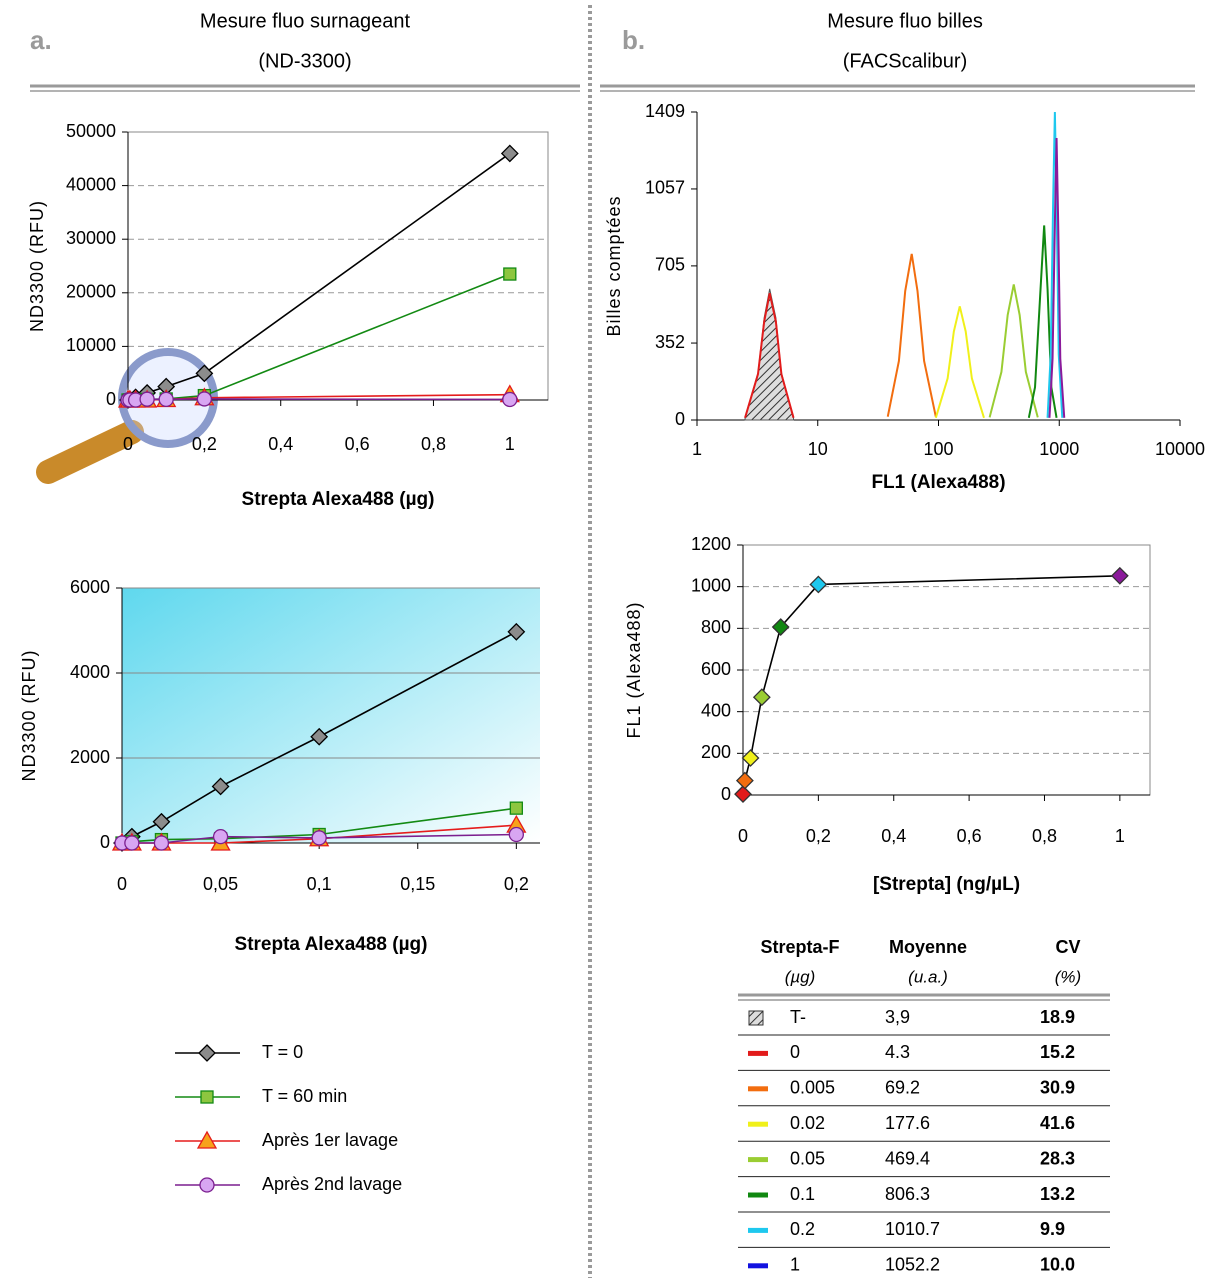 Image resolution: width=1225 pixels, height=1278 pixels. Describe the element at coordinates (897, 1052) in the screenshot. I see `table-cell: 4.3` at that location.